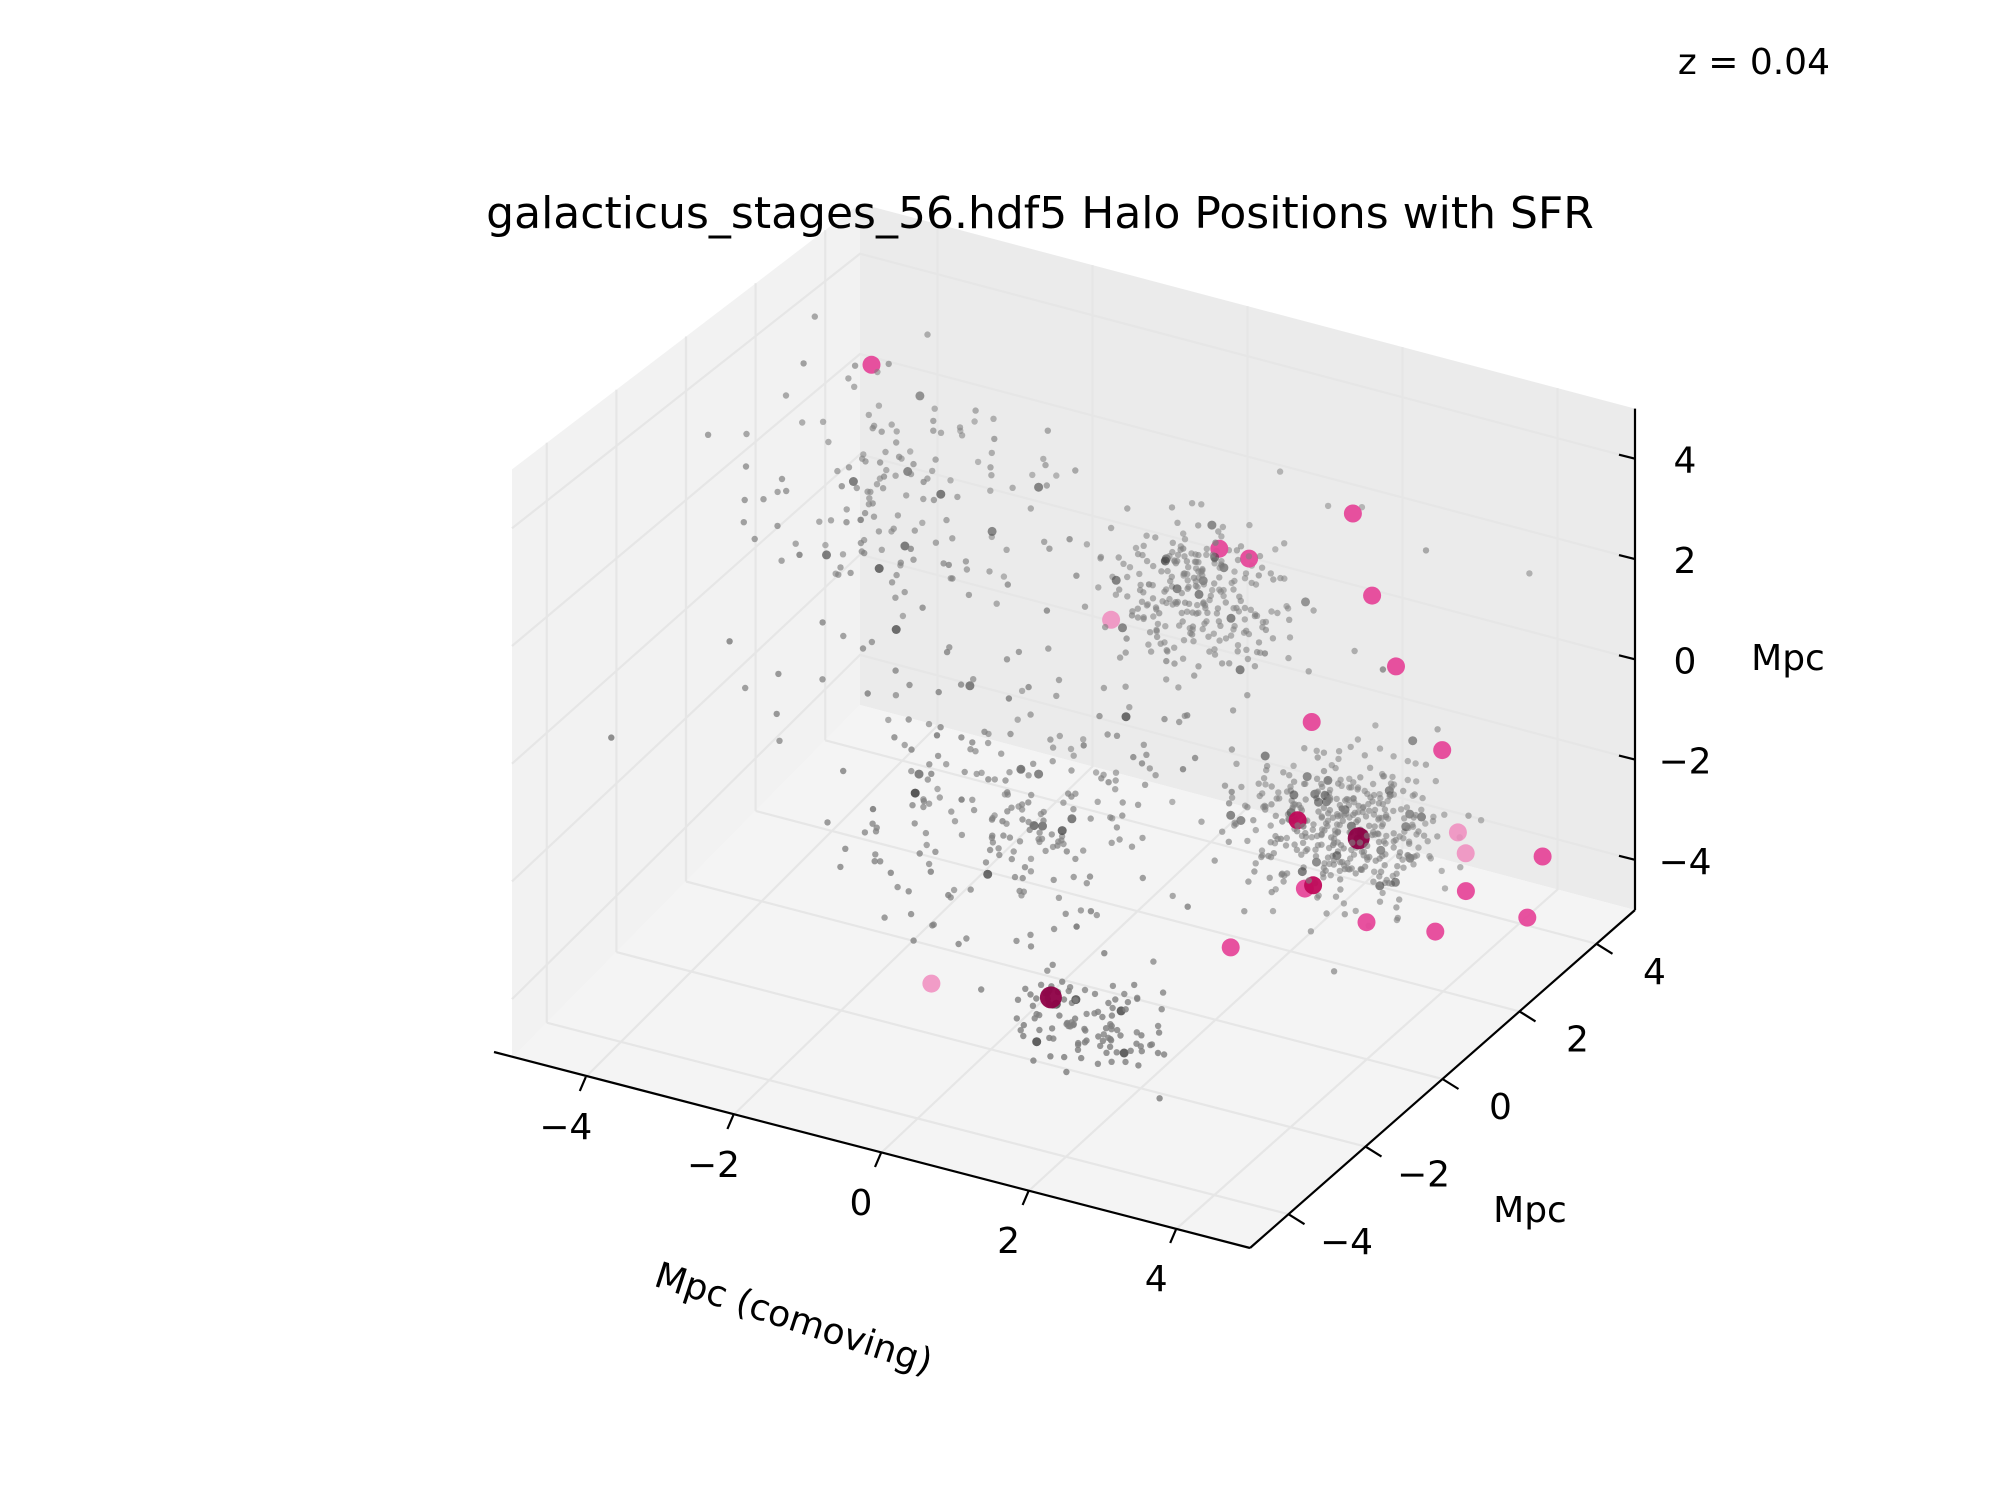 The width and height of the screenshot is (2000, 1500). What do you see at coordinates (1367, 809) in the screenshot?
I see `gridline-x` at bounding box center [1367, 809].